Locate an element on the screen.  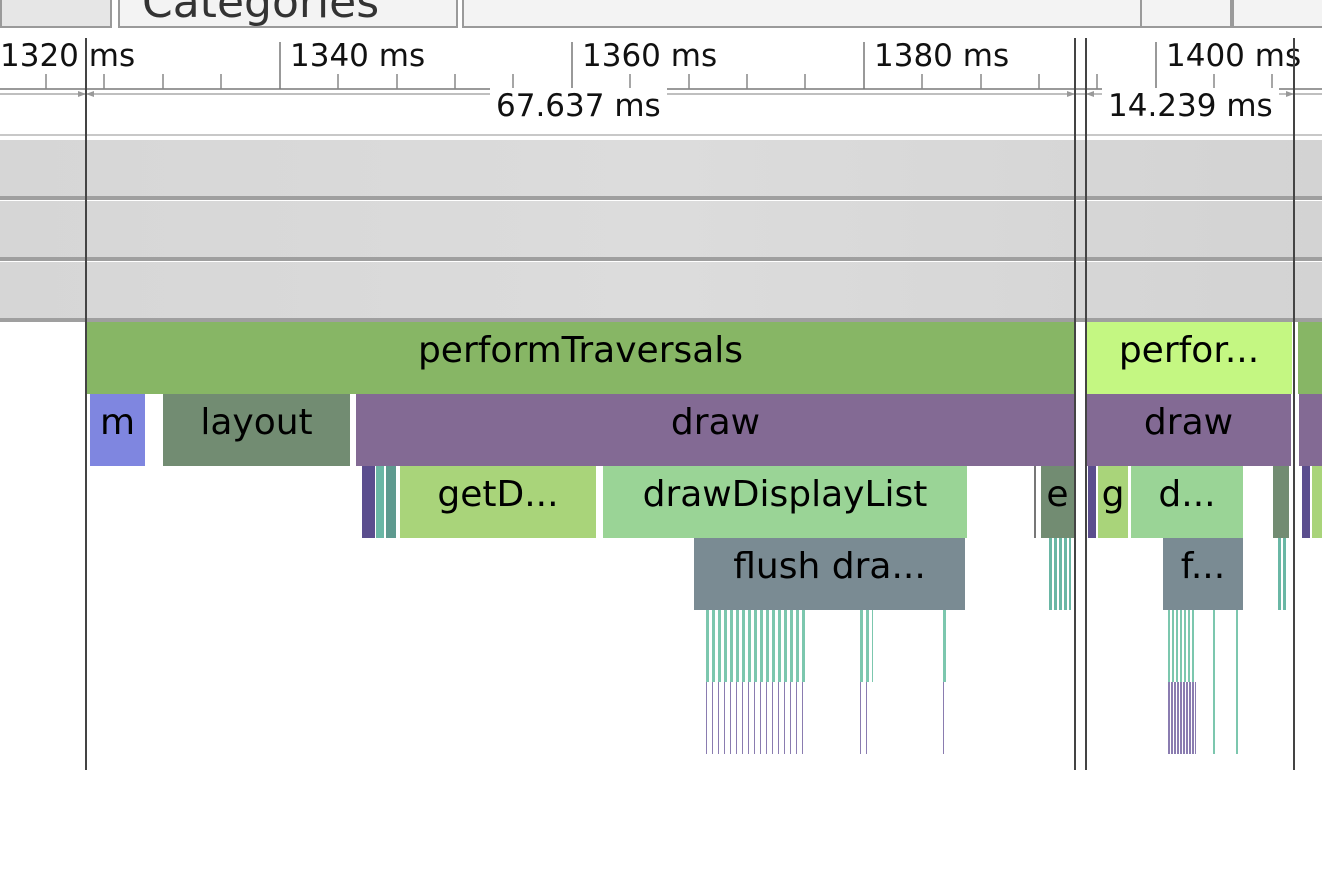
categories-button: Categories is located at coordinates (288, 14).